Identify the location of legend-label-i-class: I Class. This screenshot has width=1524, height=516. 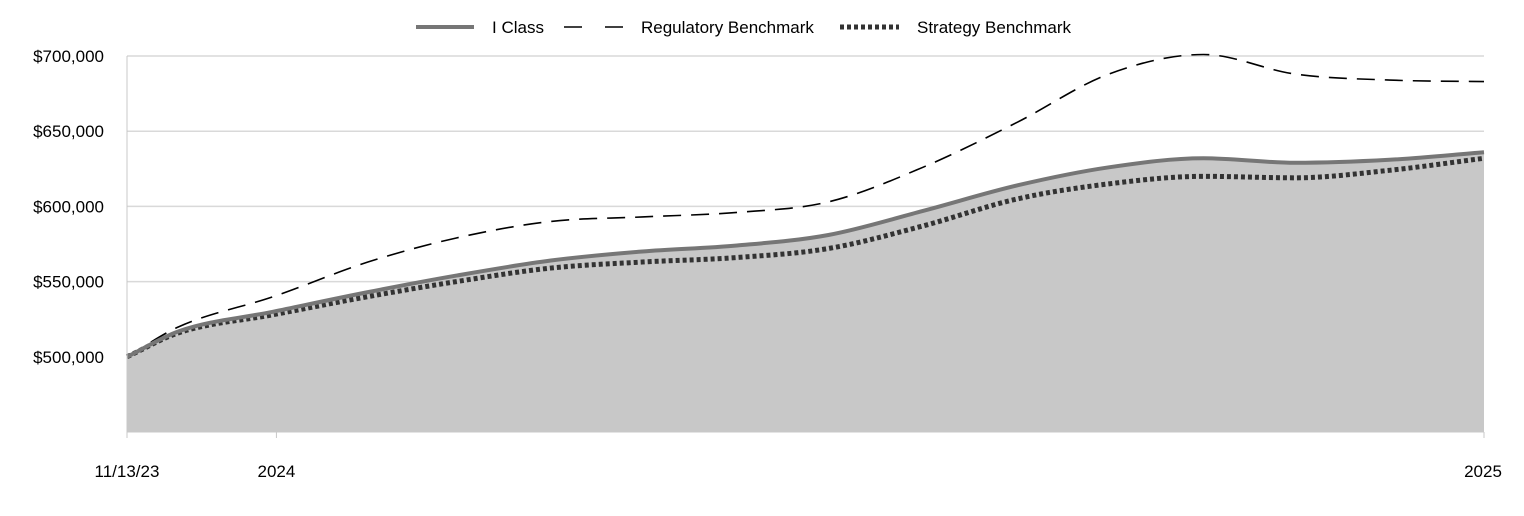
(518, 27).